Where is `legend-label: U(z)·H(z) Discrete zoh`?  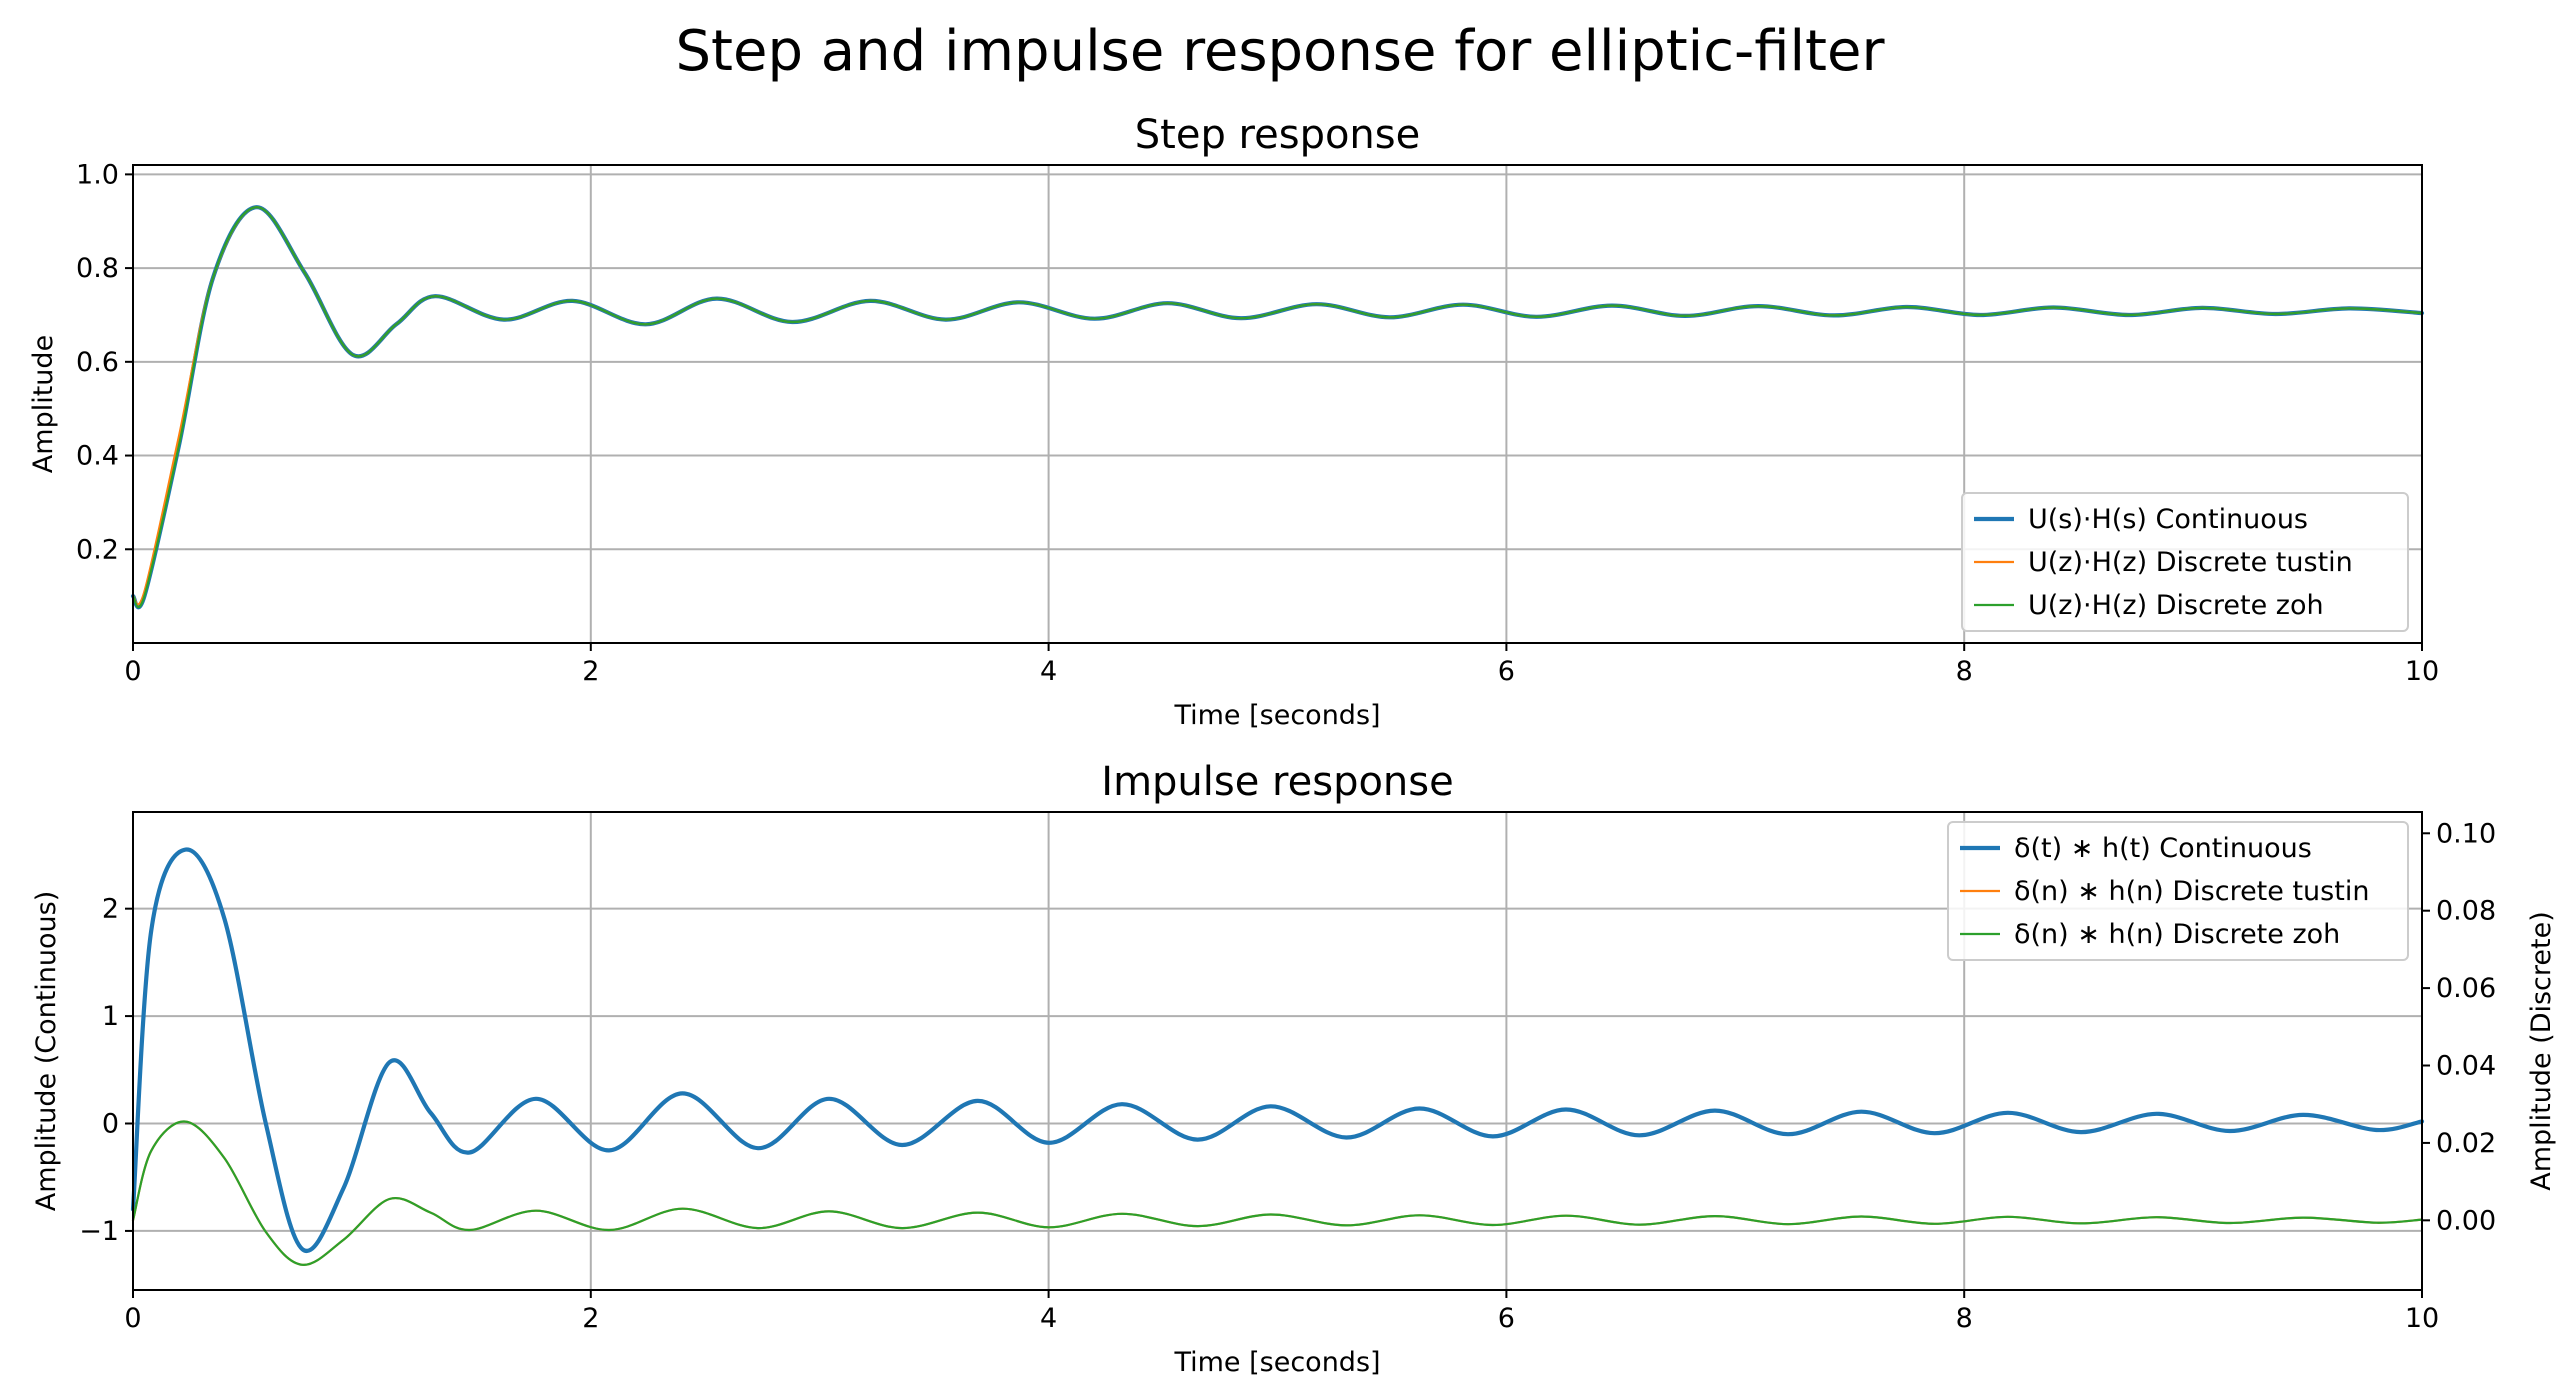 legend-label: U(z)·H(z) Discrete zoh is located at coordinates (2176, 605).